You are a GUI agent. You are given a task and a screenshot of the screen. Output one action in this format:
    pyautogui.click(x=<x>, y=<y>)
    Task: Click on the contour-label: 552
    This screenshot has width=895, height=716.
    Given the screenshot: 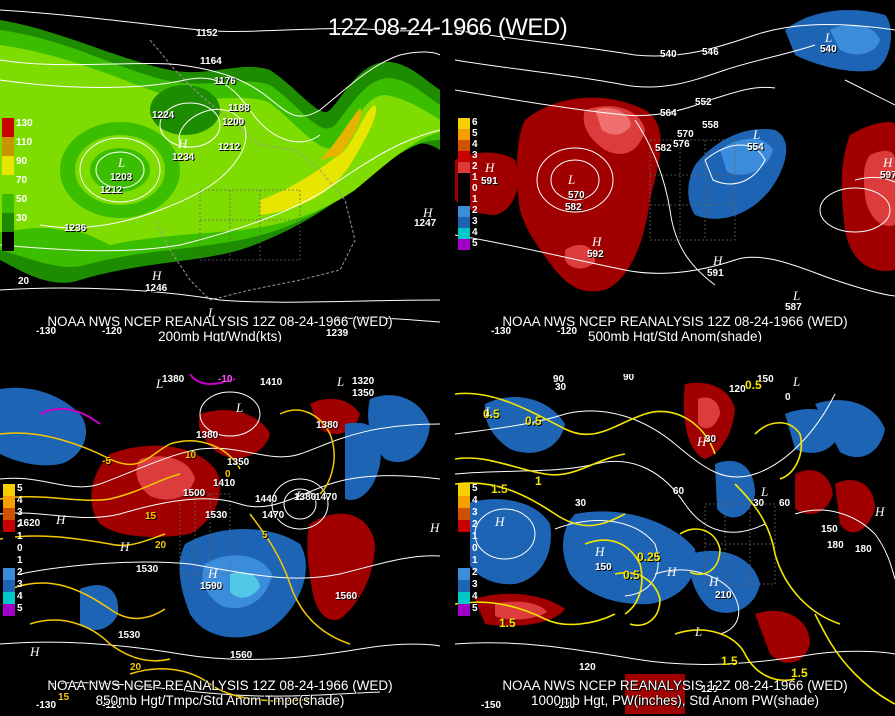 What is the action you would take?
    pyautogui.click(x=703, y=102)
    